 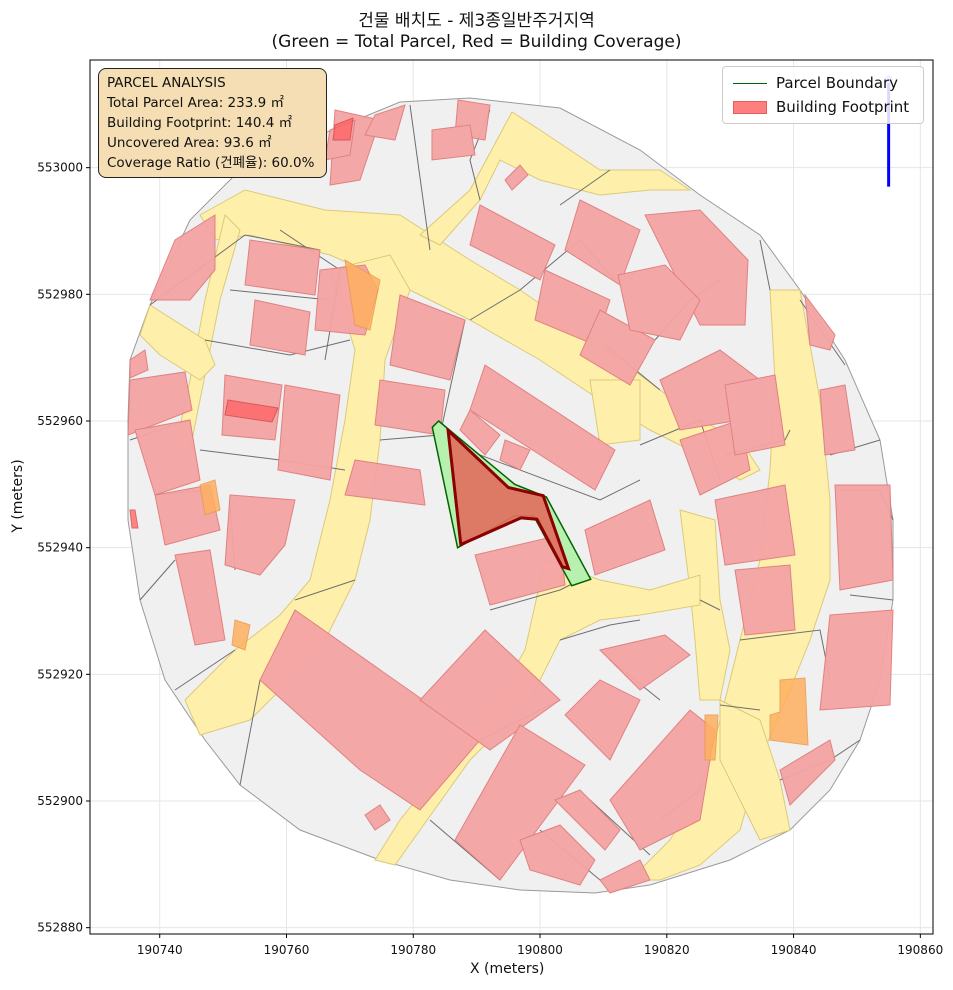 I want to click on x-tick-label: 190800, so click(x=540, y=950).